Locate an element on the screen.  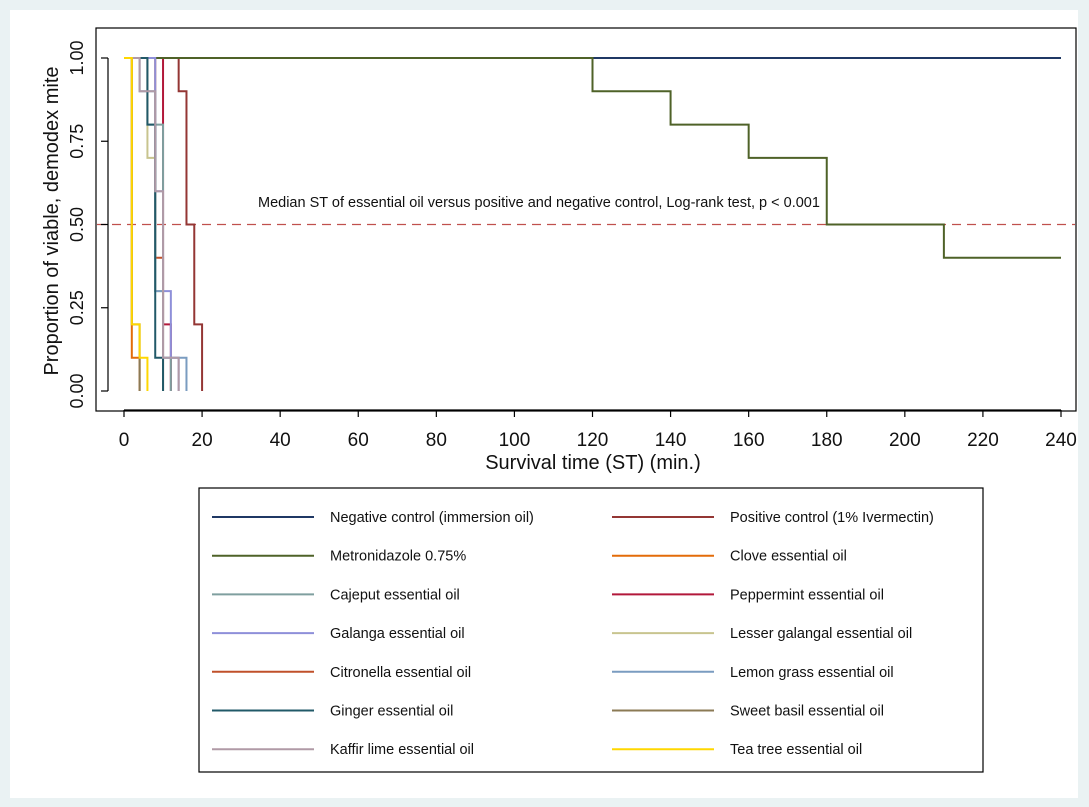
legend-label: Lesser galangal essential oil is located at coordinates (821, 634).